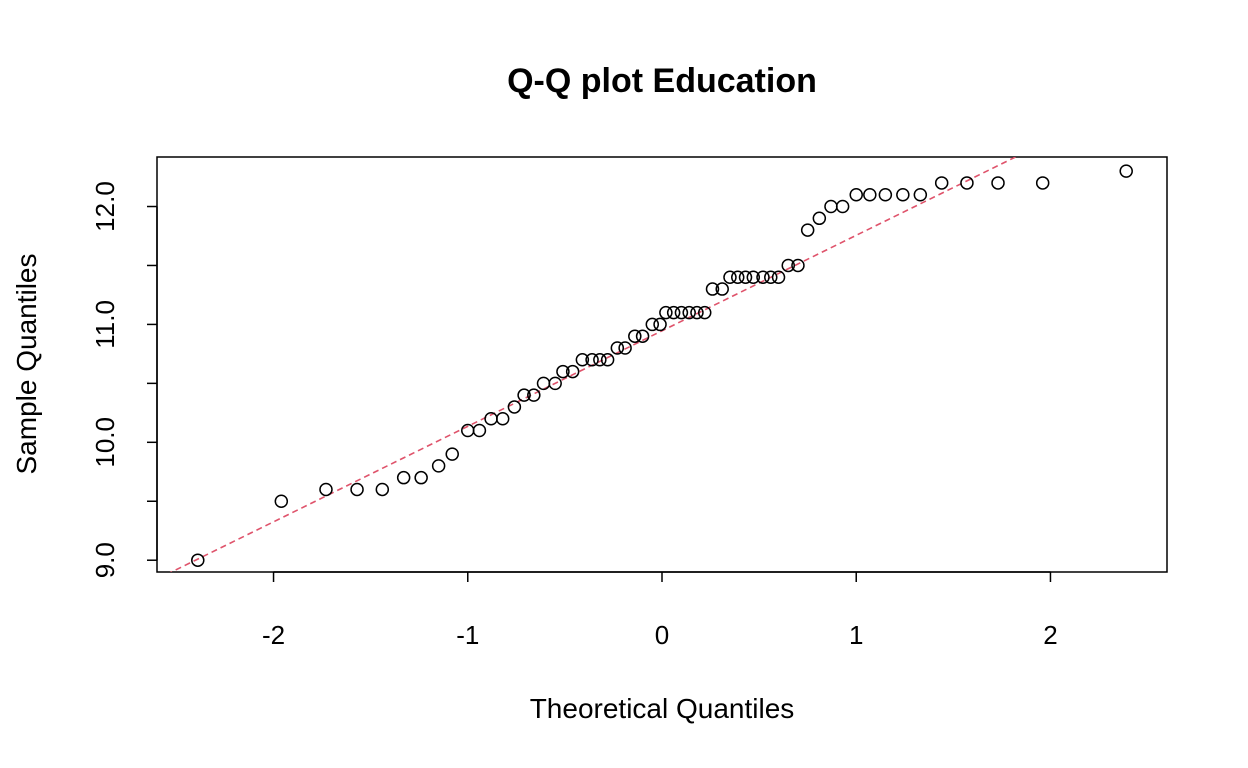 The width and height of the screenshot is (1248, 768). What do you see at coordinates (662, 635) in the screenshot?
I see `x-tick-label: 0` at bounding box center [662, 635].